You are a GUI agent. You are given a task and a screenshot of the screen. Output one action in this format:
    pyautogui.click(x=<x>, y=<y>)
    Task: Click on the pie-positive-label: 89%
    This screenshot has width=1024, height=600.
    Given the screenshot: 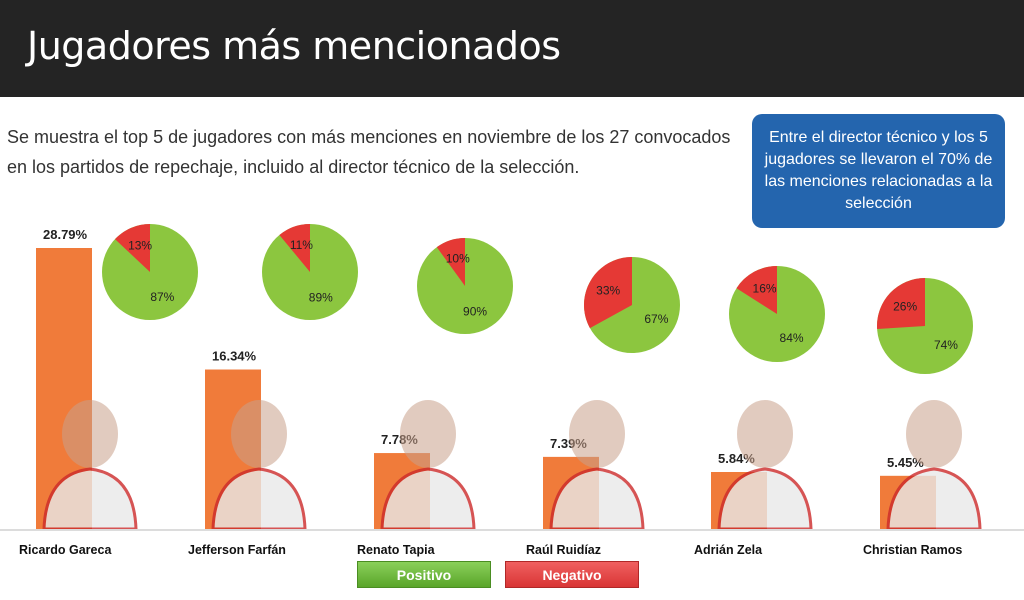 What is the action you would take?
    pyautogui.click(x=321, y=297)
    